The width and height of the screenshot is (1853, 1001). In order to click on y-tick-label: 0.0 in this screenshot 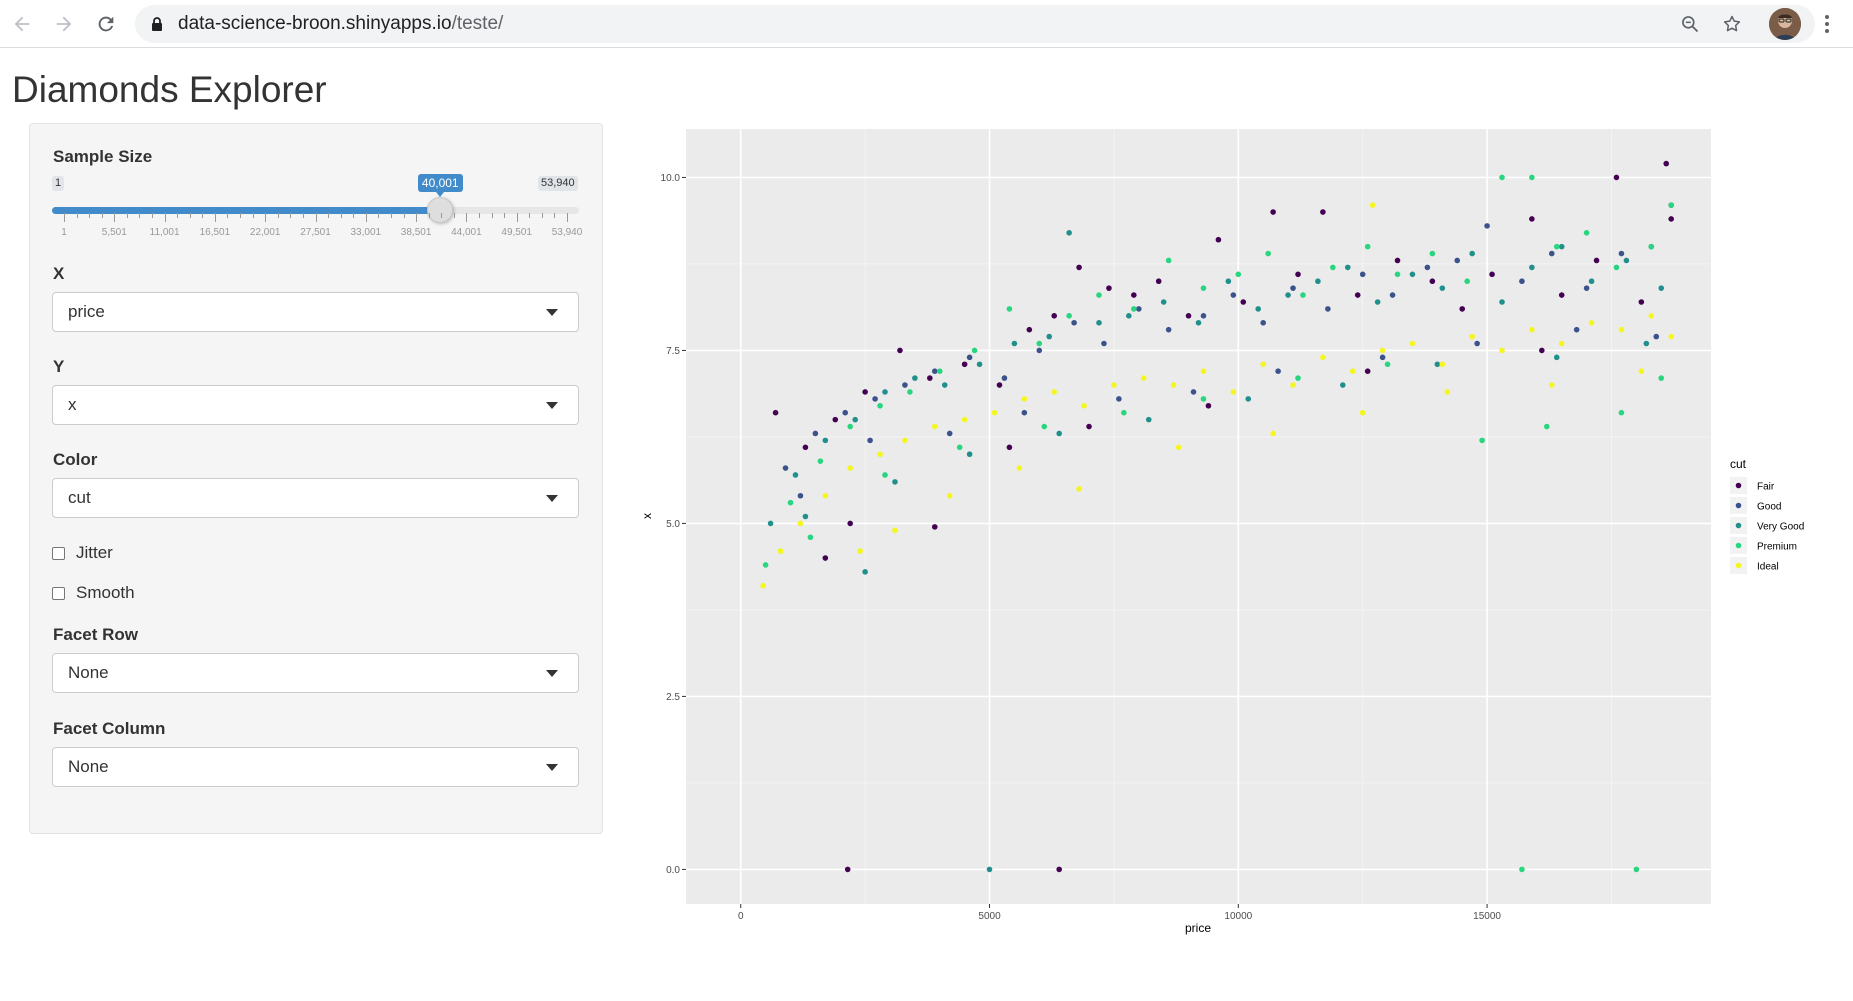, I will do `click(673, 870)`.